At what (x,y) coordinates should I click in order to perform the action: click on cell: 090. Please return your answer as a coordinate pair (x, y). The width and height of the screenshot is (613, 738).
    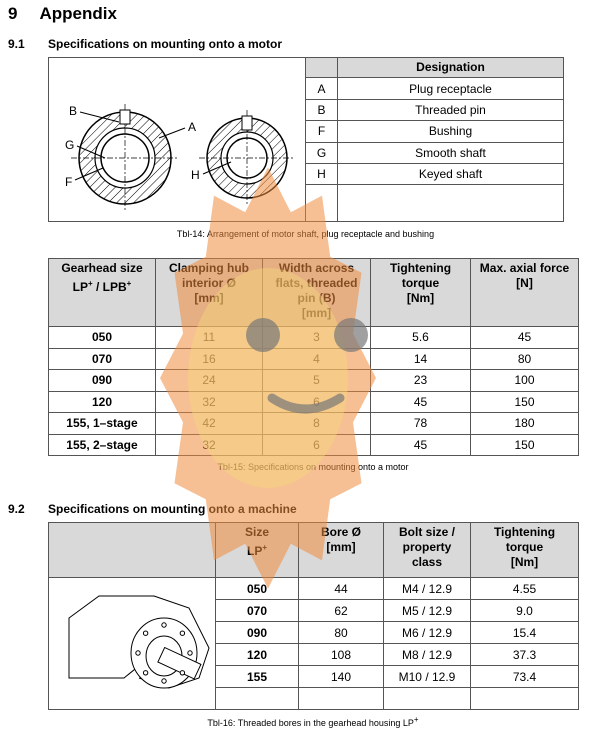
    Looking at the image, I should click on (257, 633).